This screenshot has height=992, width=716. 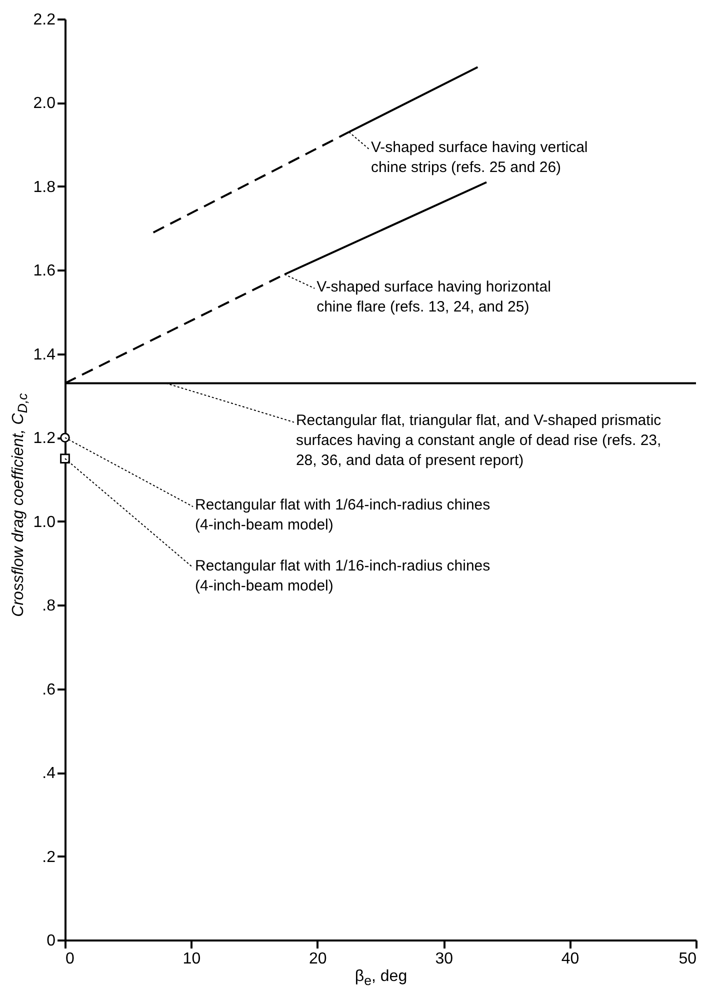 I want to click on y-tick-label: .8, so click(x=49, y=606).